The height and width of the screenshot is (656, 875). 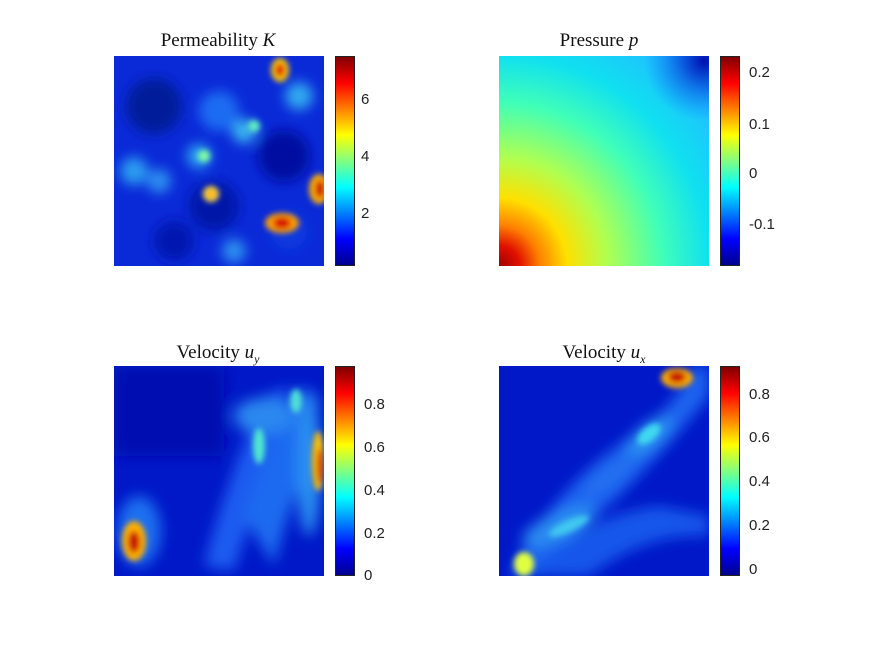 What do you see at coordinates (592, 40) in the screenshot?
I see `title-text: Pressure` at bounding box center [592, 40].